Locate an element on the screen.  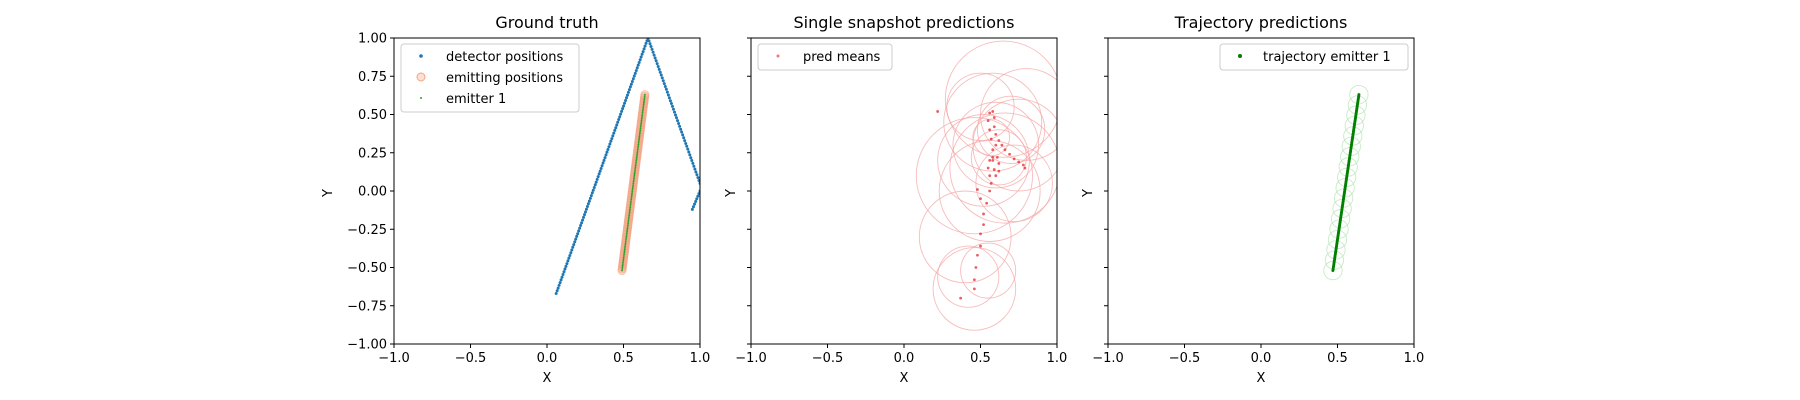
x-tick-label: −1.0 is located at coordinates (1108, 358).